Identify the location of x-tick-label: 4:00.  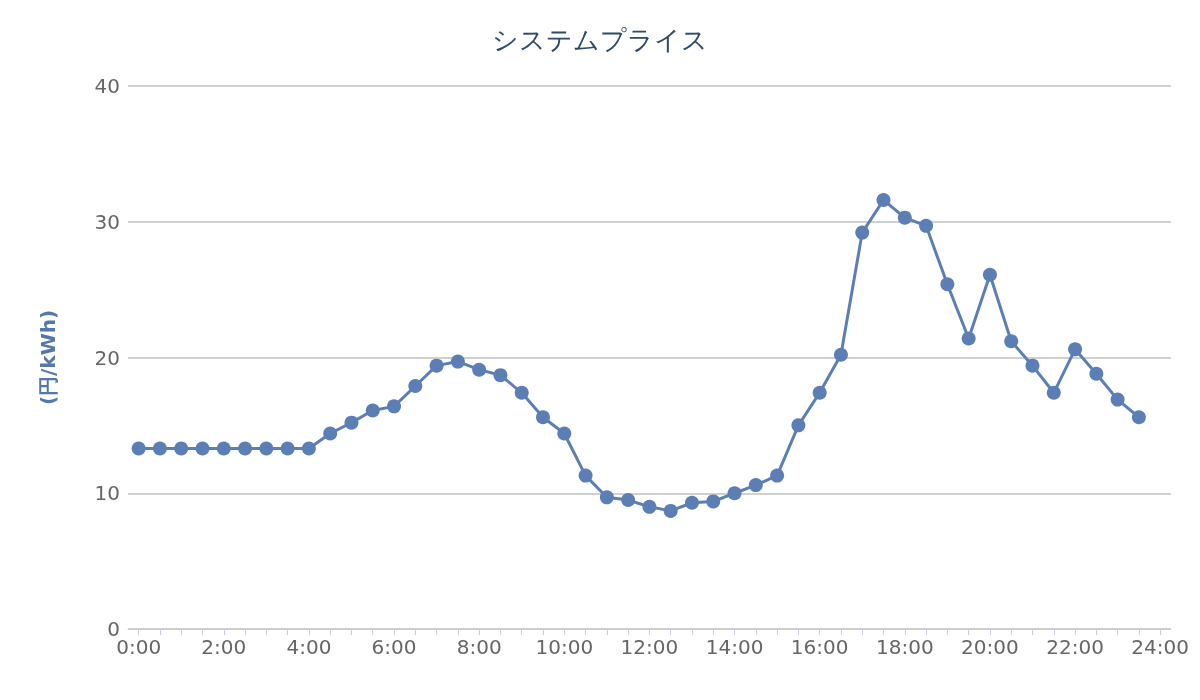
(309, 647).